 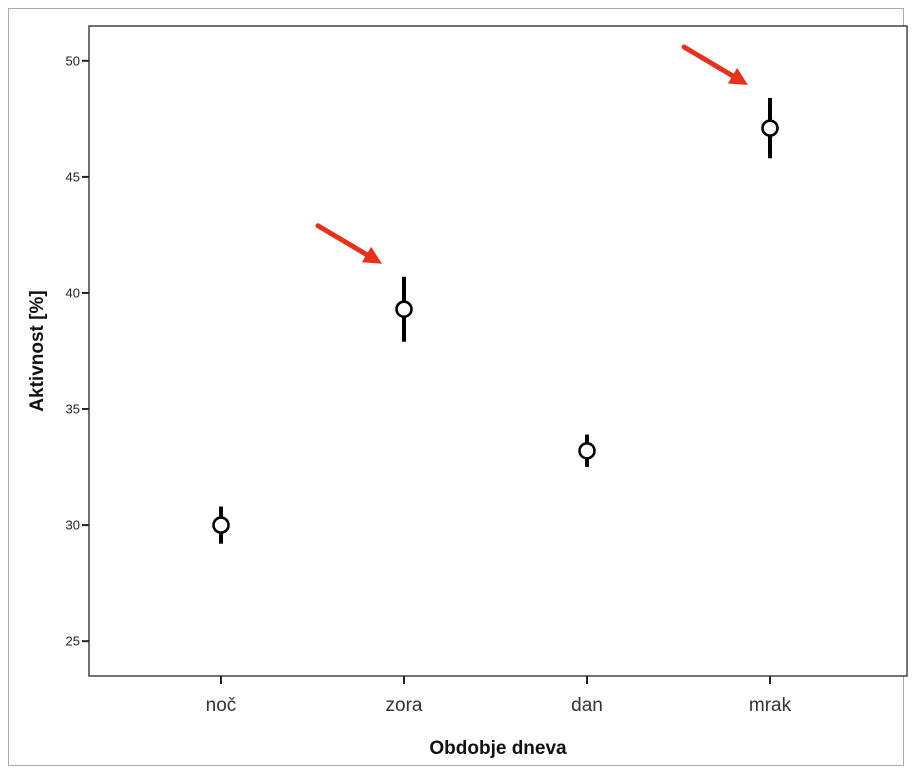 I want to click on y-tick-label: 50, so click(x=73, y=60).